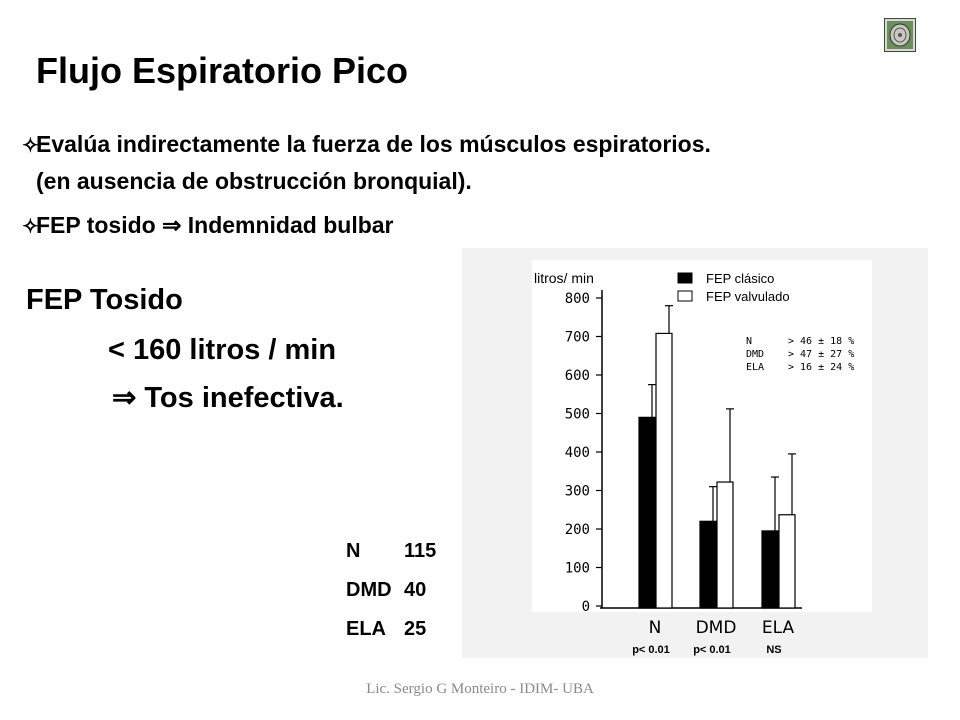 This screenshot has height=720, width=960. Describe the element at coordinates (577, 453) in the screenshot. I see `y-tick-label: 400` at that location.